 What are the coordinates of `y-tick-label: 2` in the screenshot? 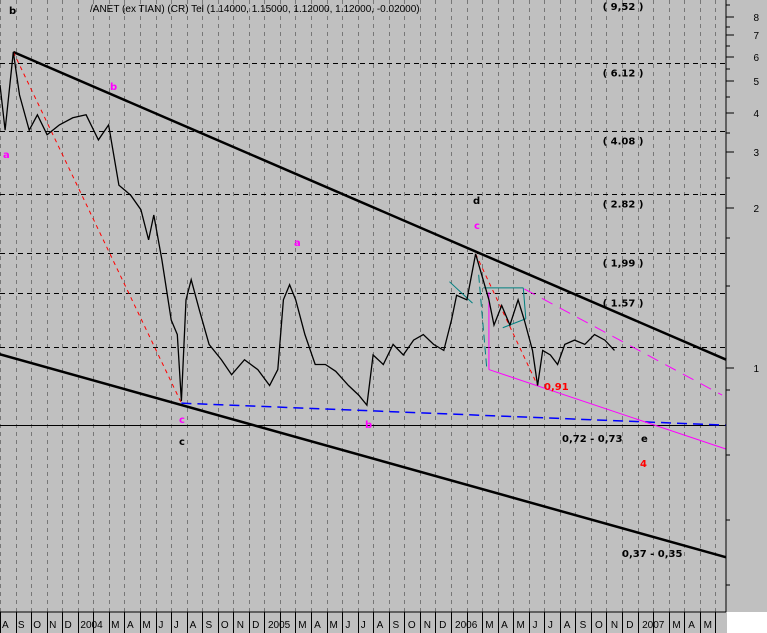 It's located at (756, 209).